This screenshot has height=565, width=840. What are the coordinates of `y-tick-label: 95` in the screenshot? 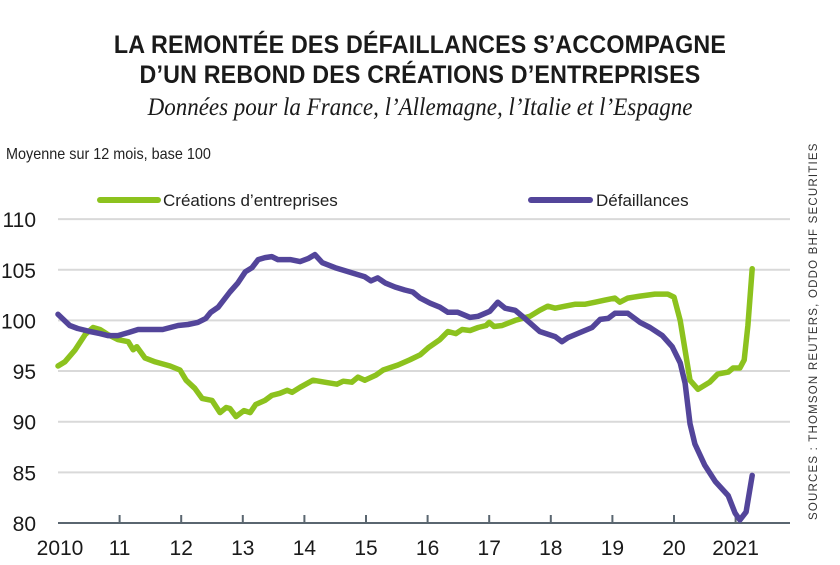 It's located at (24, 372).